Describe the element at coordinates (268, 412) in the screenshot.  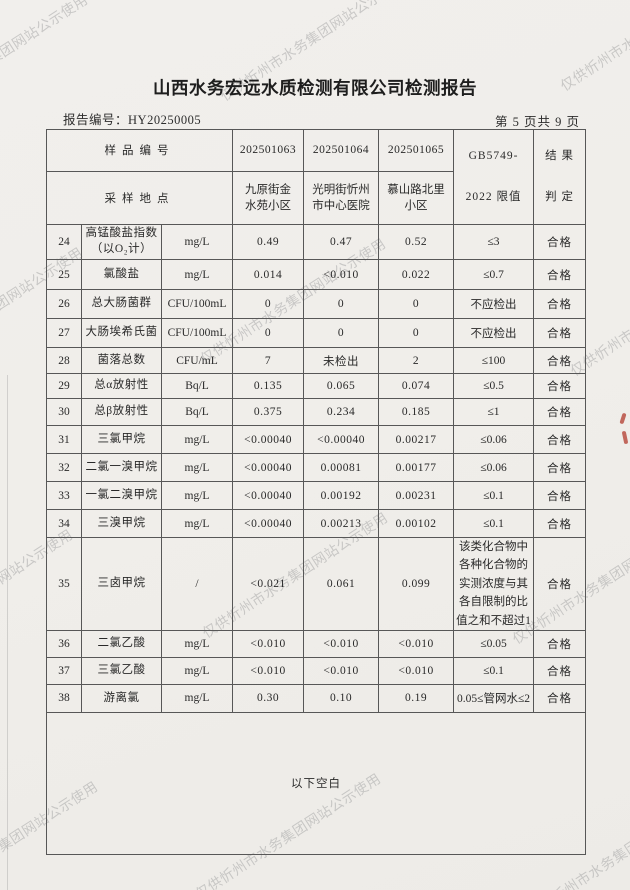
I see `value-sample-1: 0.375` at that location.